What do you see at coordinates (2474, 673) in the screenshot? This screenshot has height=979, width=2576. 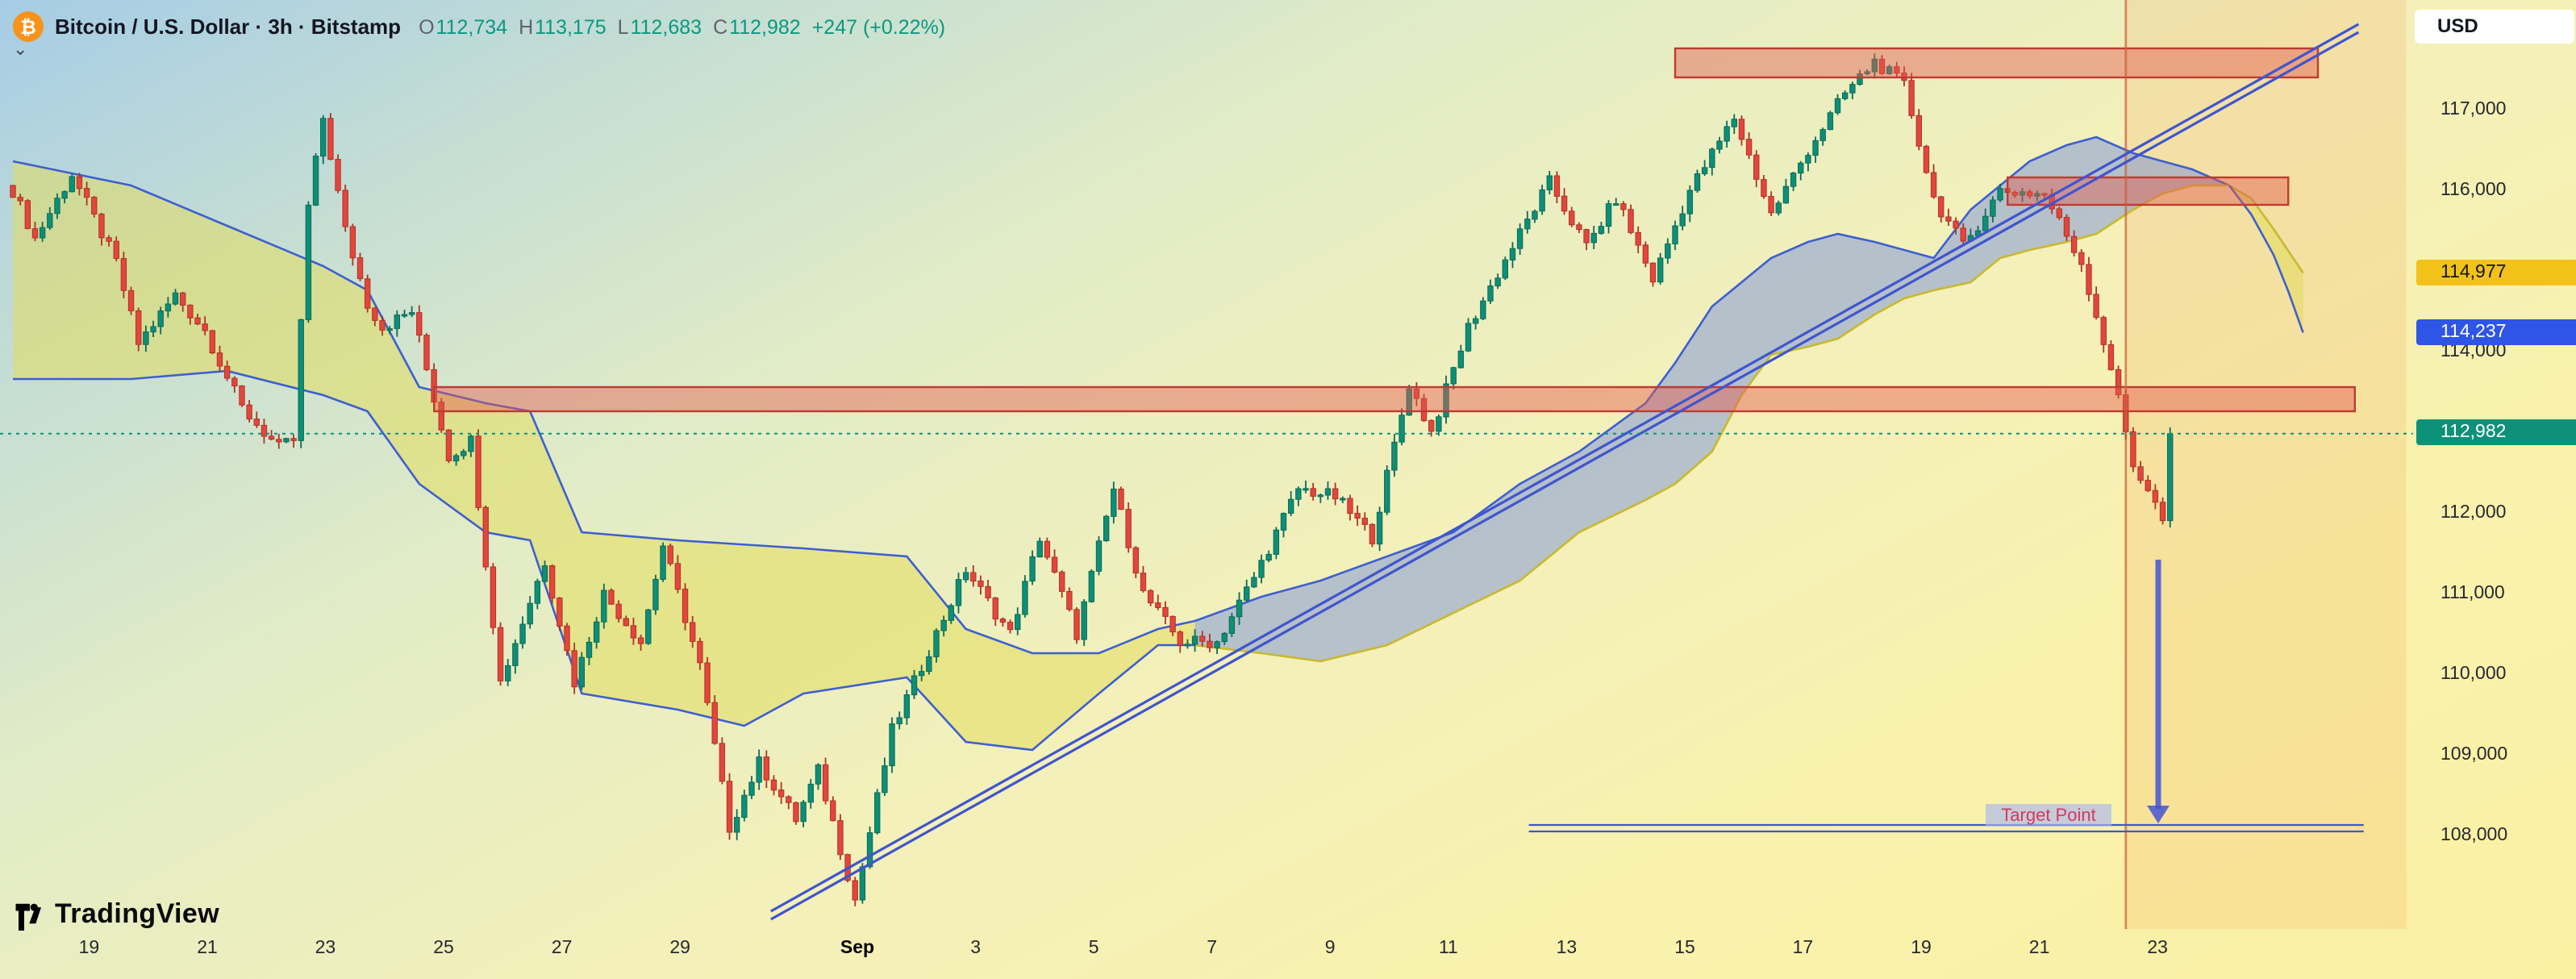 I see `price-tick-label: 110,000` at bounding box center [2474, 673].